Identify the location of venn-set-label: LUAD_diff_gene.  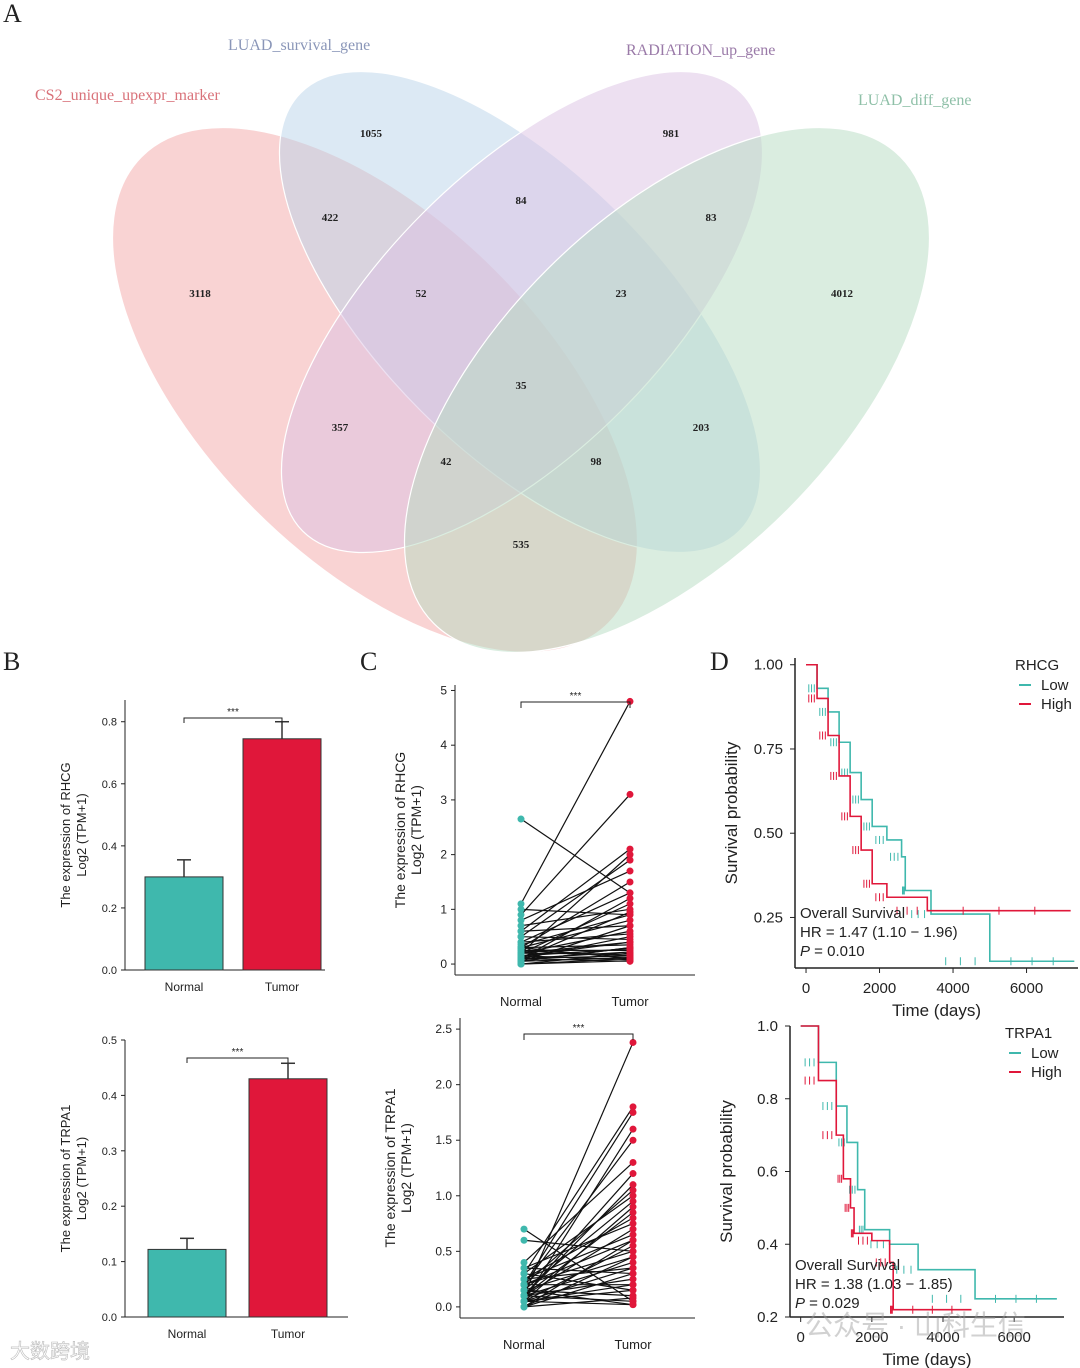
(914, 100).